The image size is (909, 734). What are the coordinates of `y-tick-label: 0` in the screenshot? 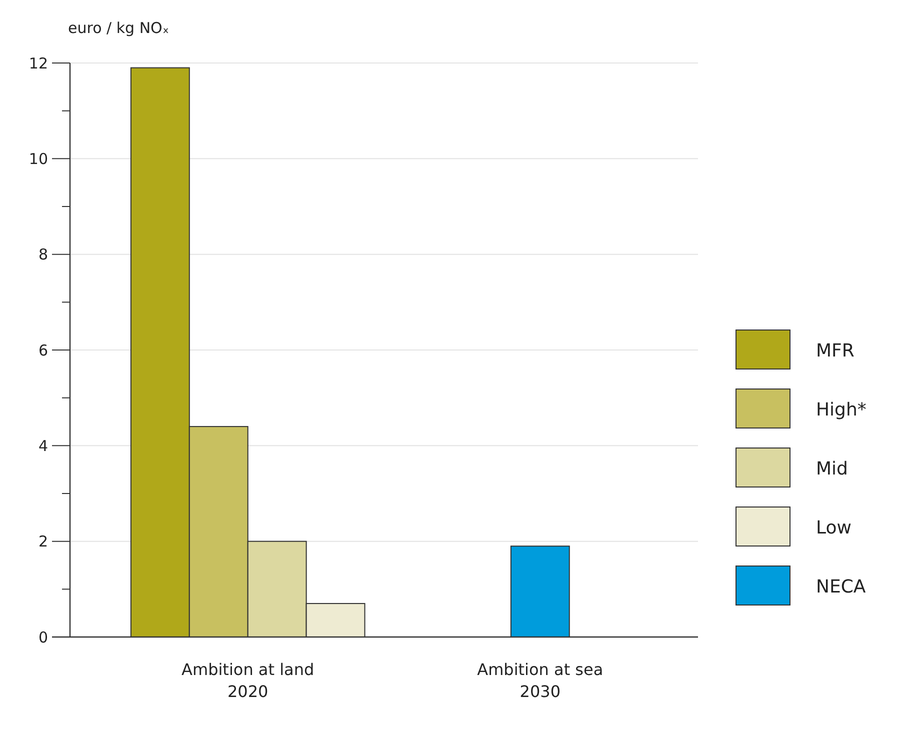 It's located at (43, 637).